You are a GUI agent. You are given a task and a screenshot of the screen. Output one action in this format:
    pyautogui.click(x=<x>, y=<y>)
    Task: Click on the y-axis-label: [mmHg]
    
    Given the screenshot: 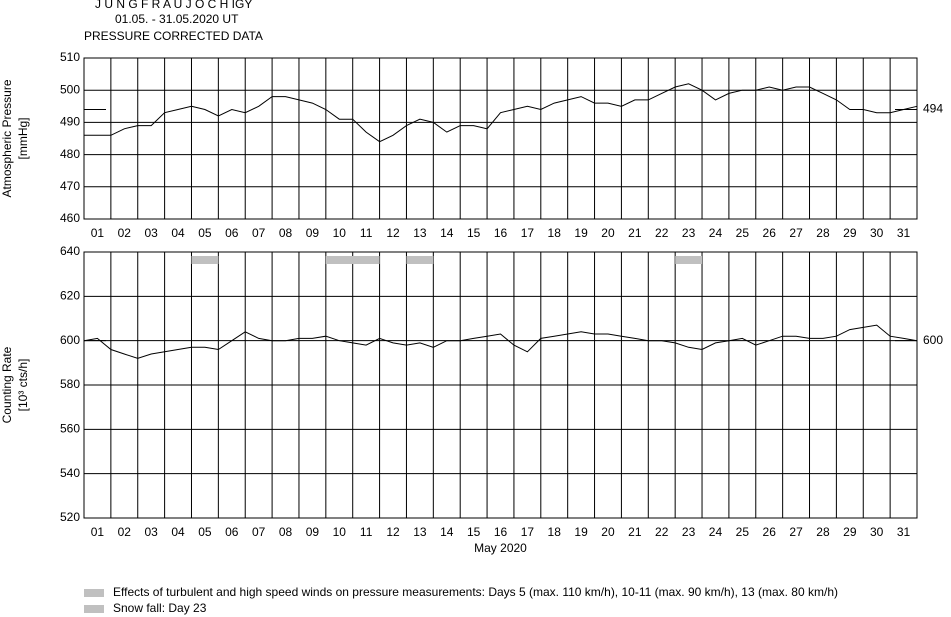 What is the action you would take?
    pyautogui.click(x=23, y=139)
    